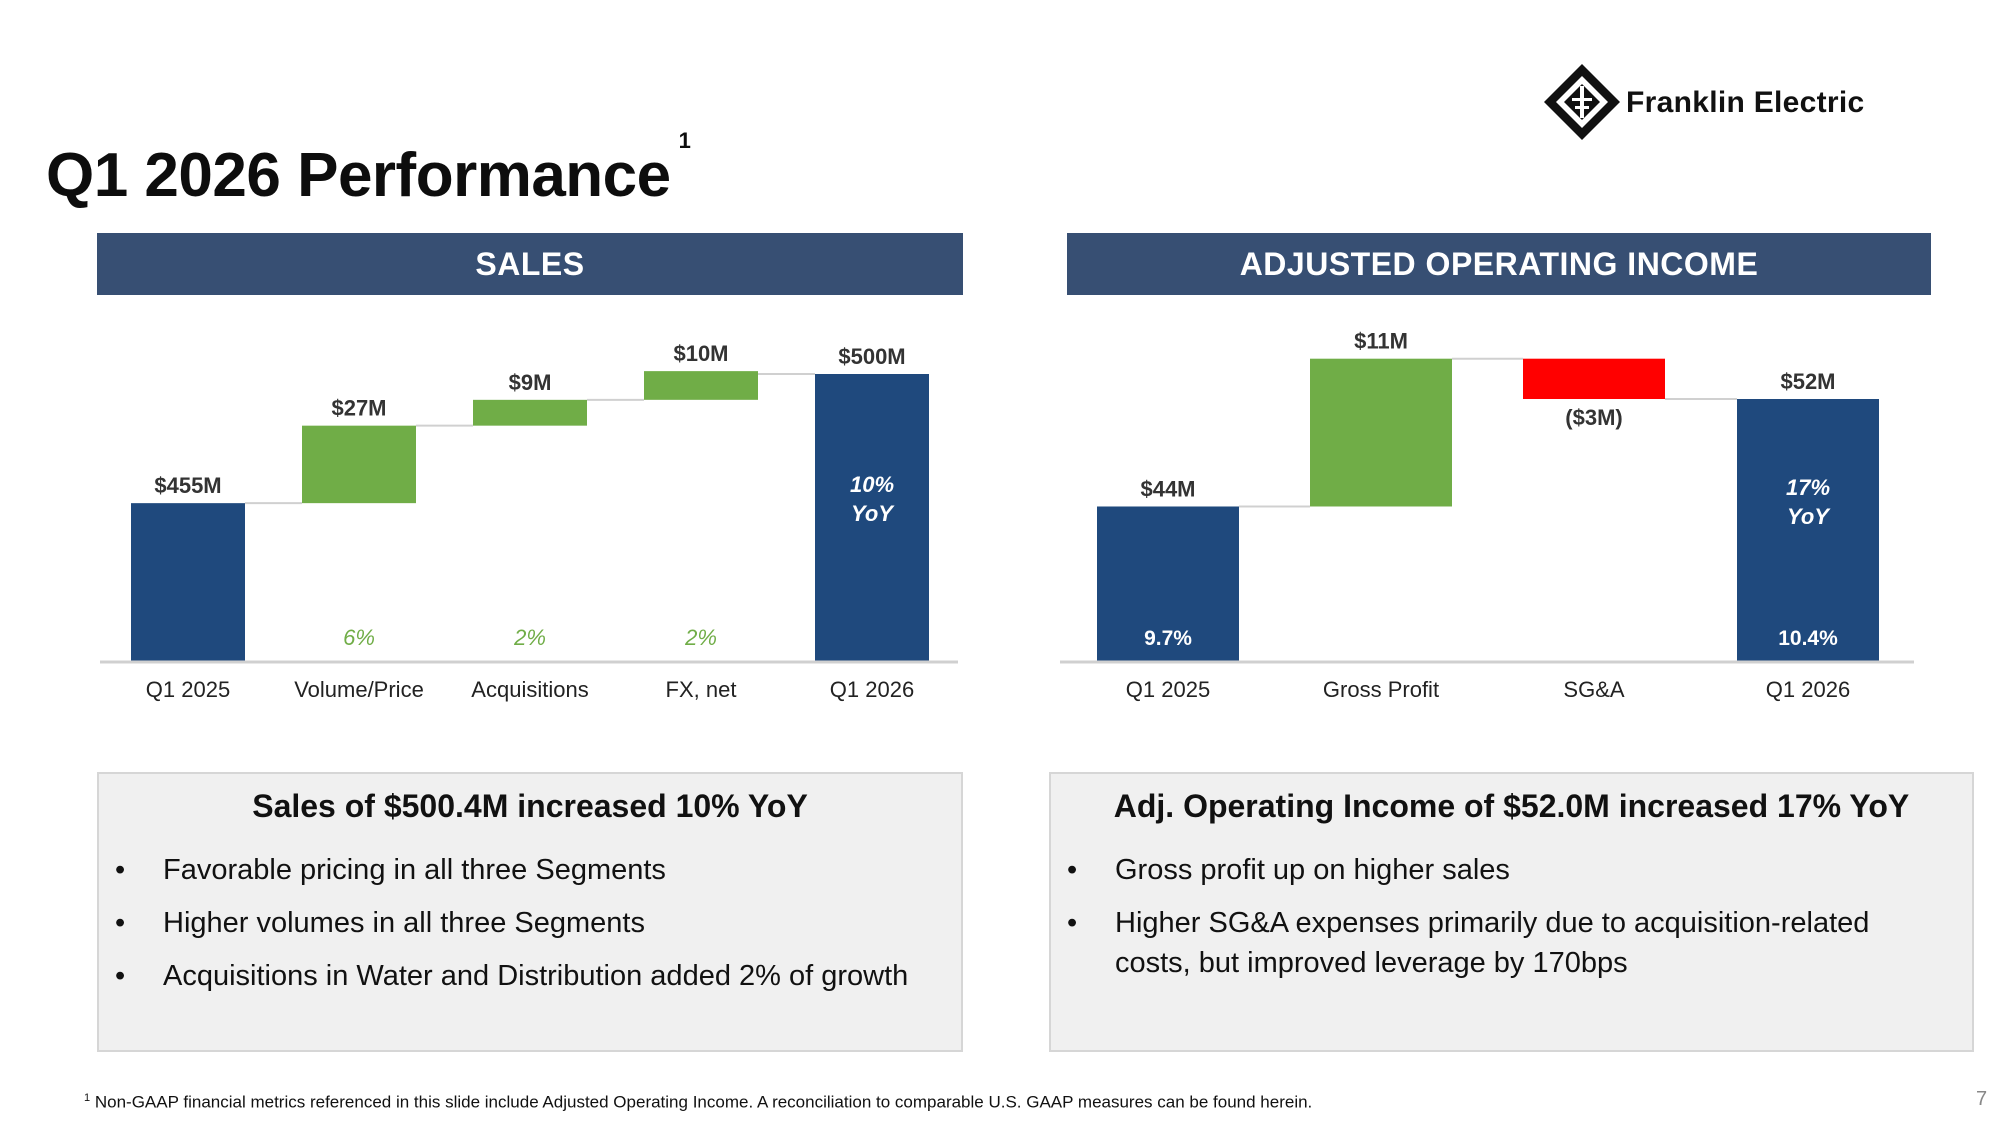 Image resolution: width=2000 pixels, height=1125 pixels. What do you see at coordinates (700, 353) in the screenshot?
I see `sales-chart-value-label: $10M` at bounding box center [700, 353].